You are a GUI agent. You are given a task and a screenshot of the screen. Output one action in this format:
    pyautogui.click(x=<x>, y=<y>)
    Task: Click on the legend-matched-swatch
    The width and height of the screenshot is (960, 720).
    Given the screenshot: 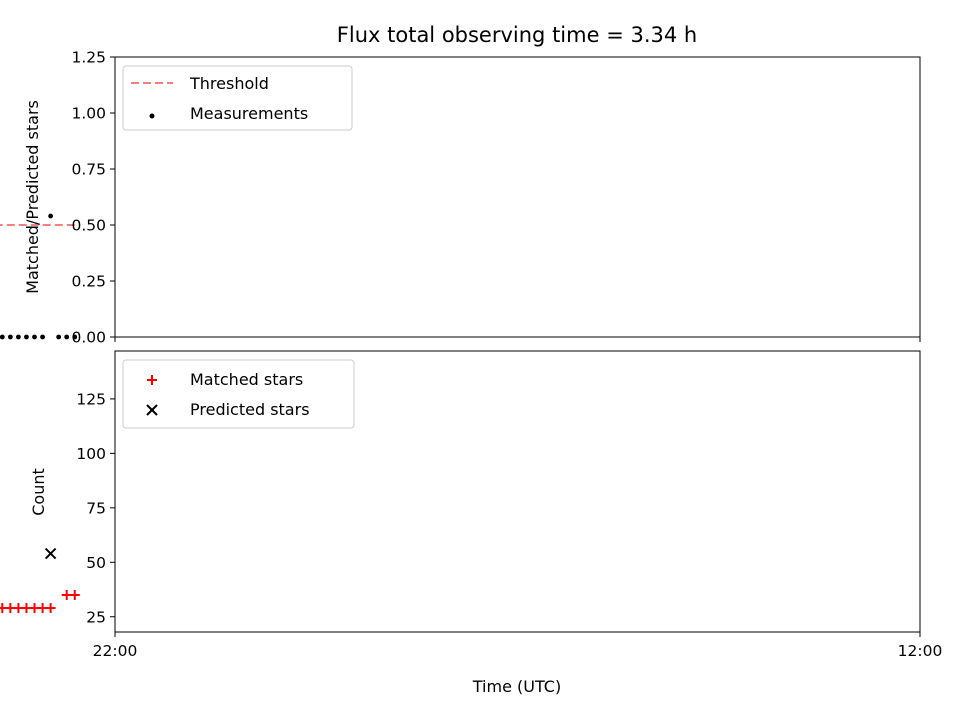 What is the action you would take?
    pyautogui.click(x=152, y=380)
    